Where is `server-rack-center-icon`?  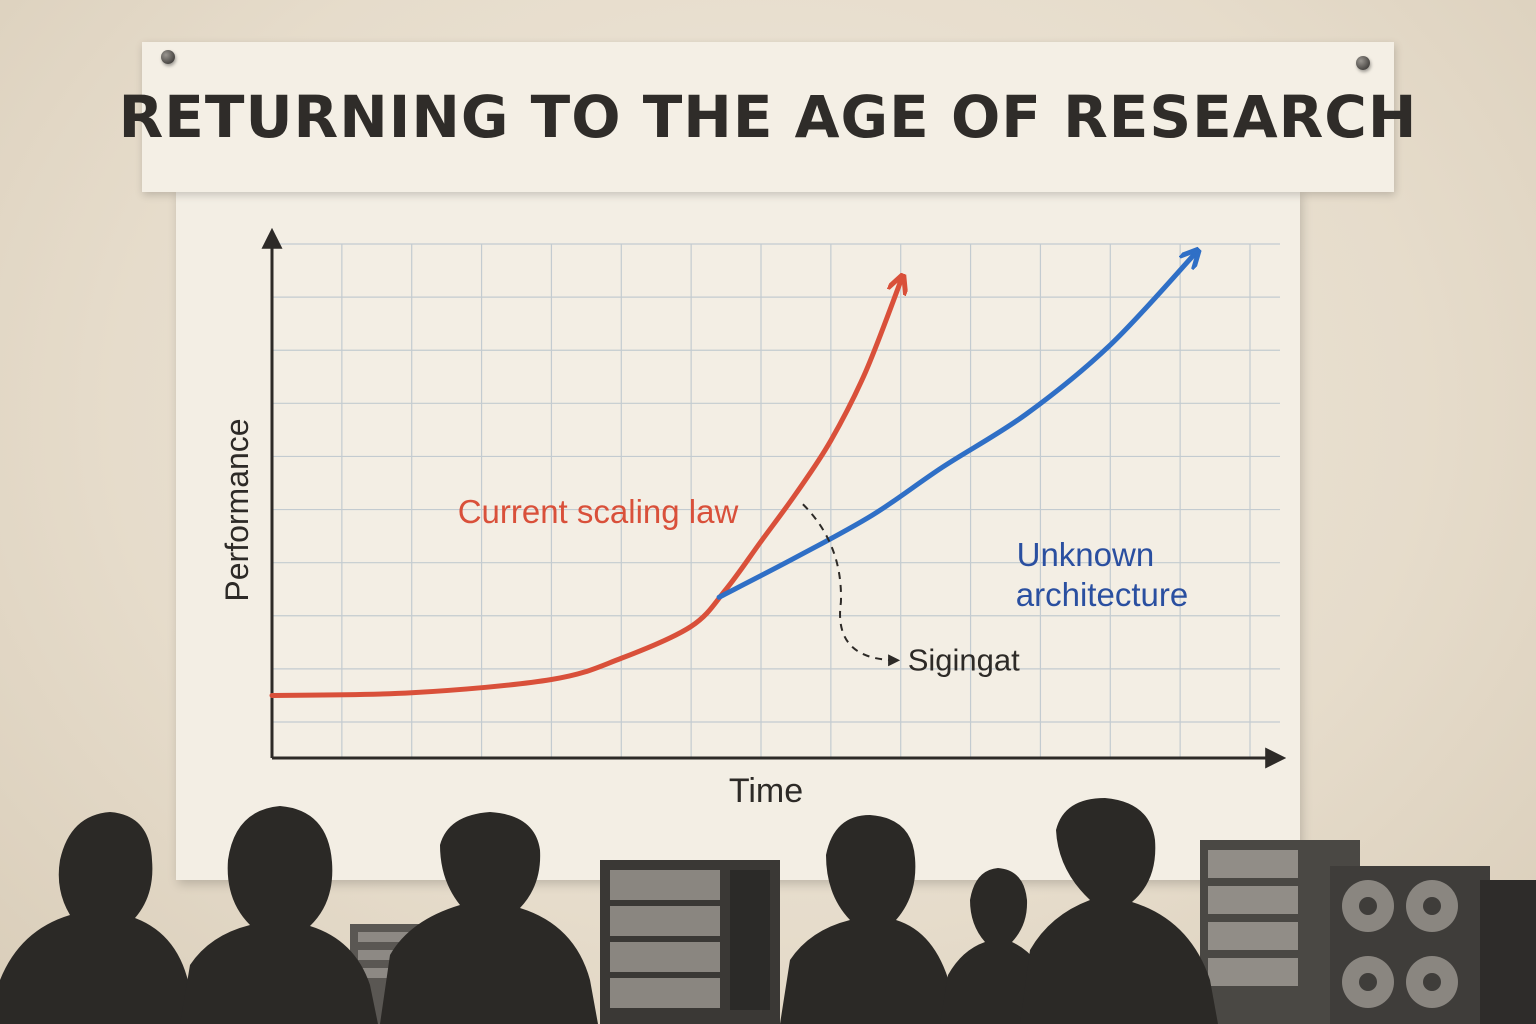
server-rack-center-icon is located at coordinates (690, 942).